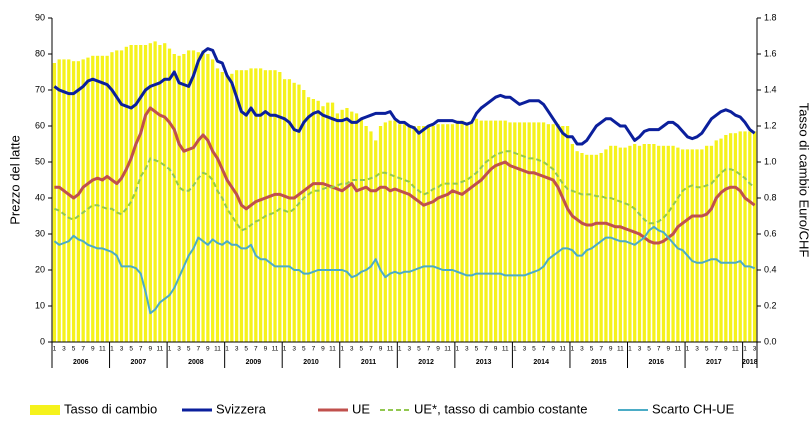 Image resolution: width=811 pixels, height=423 pixels. I want to click on y2-tick-label: 1.0, so click(770, 161).